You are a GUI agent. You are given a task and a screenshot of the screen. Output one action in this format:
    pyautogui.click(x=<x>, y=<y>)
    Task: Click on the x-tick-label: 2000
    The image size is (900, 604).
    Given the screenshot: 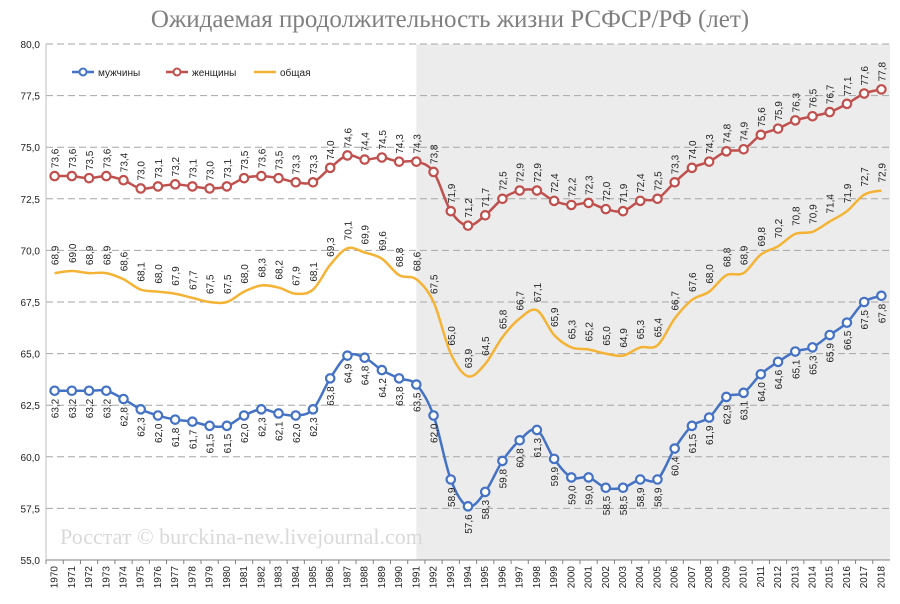 What is the action you would take?
    pyautogui.click(x=571, y=577)
    